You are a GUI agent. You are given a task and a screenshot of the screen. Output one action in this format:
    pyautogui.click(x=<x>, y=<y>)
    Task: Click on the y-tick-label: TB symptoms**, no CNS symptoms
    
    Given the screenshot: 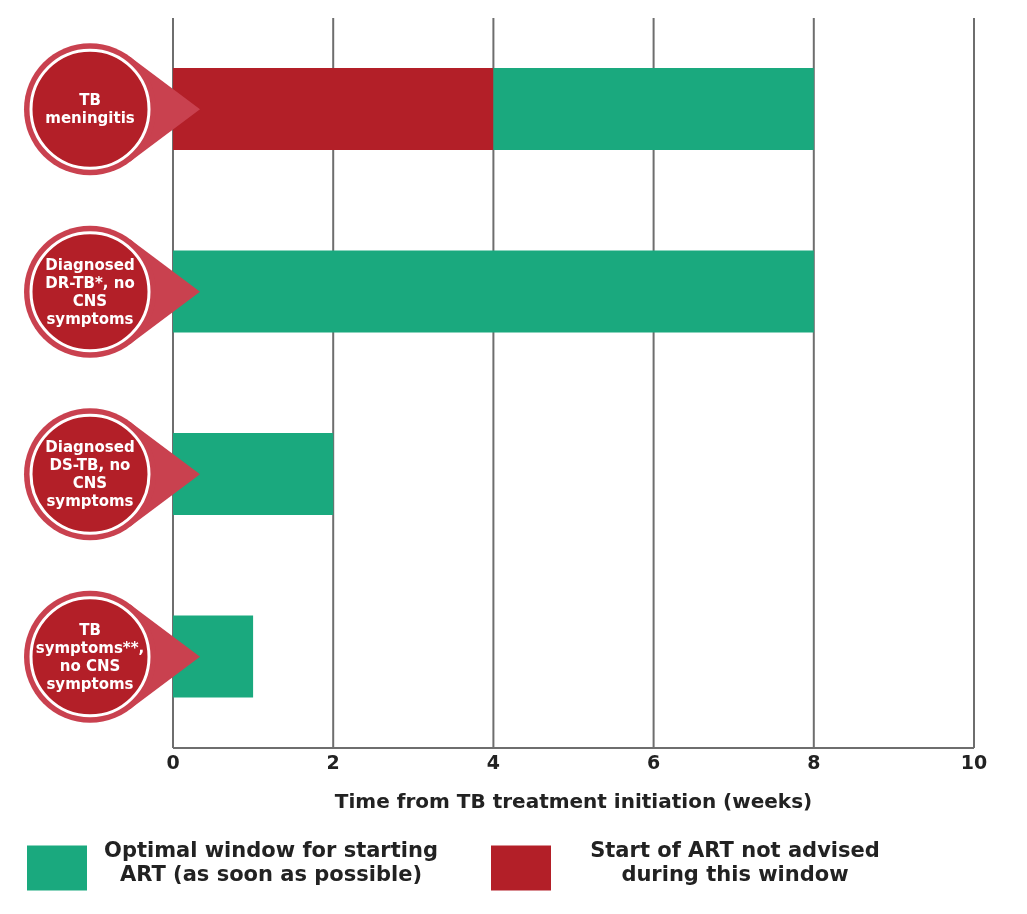 What is the action you would take?
    pyautogui.click(x=90, y=656)
    